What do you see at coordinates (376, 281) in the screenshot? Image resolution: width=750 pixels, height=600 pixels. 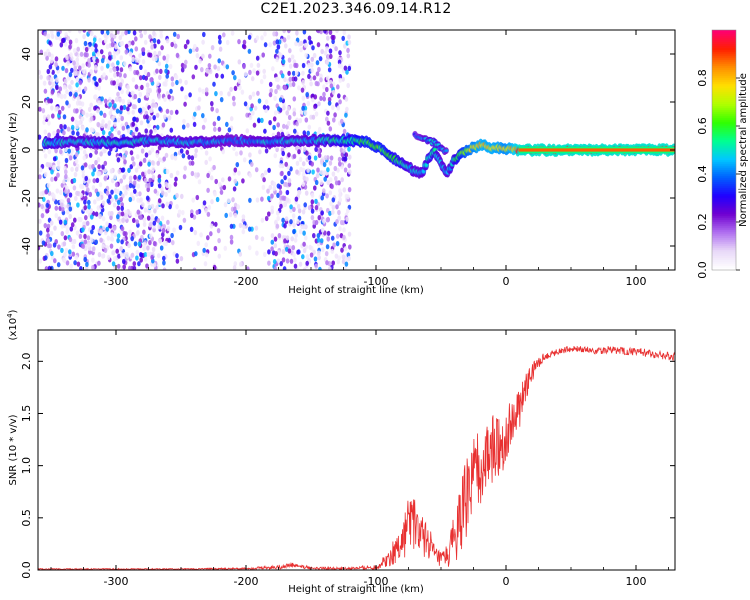 I see `spectrogram-x-tick-label: -100` at bounding box center [376, 281].